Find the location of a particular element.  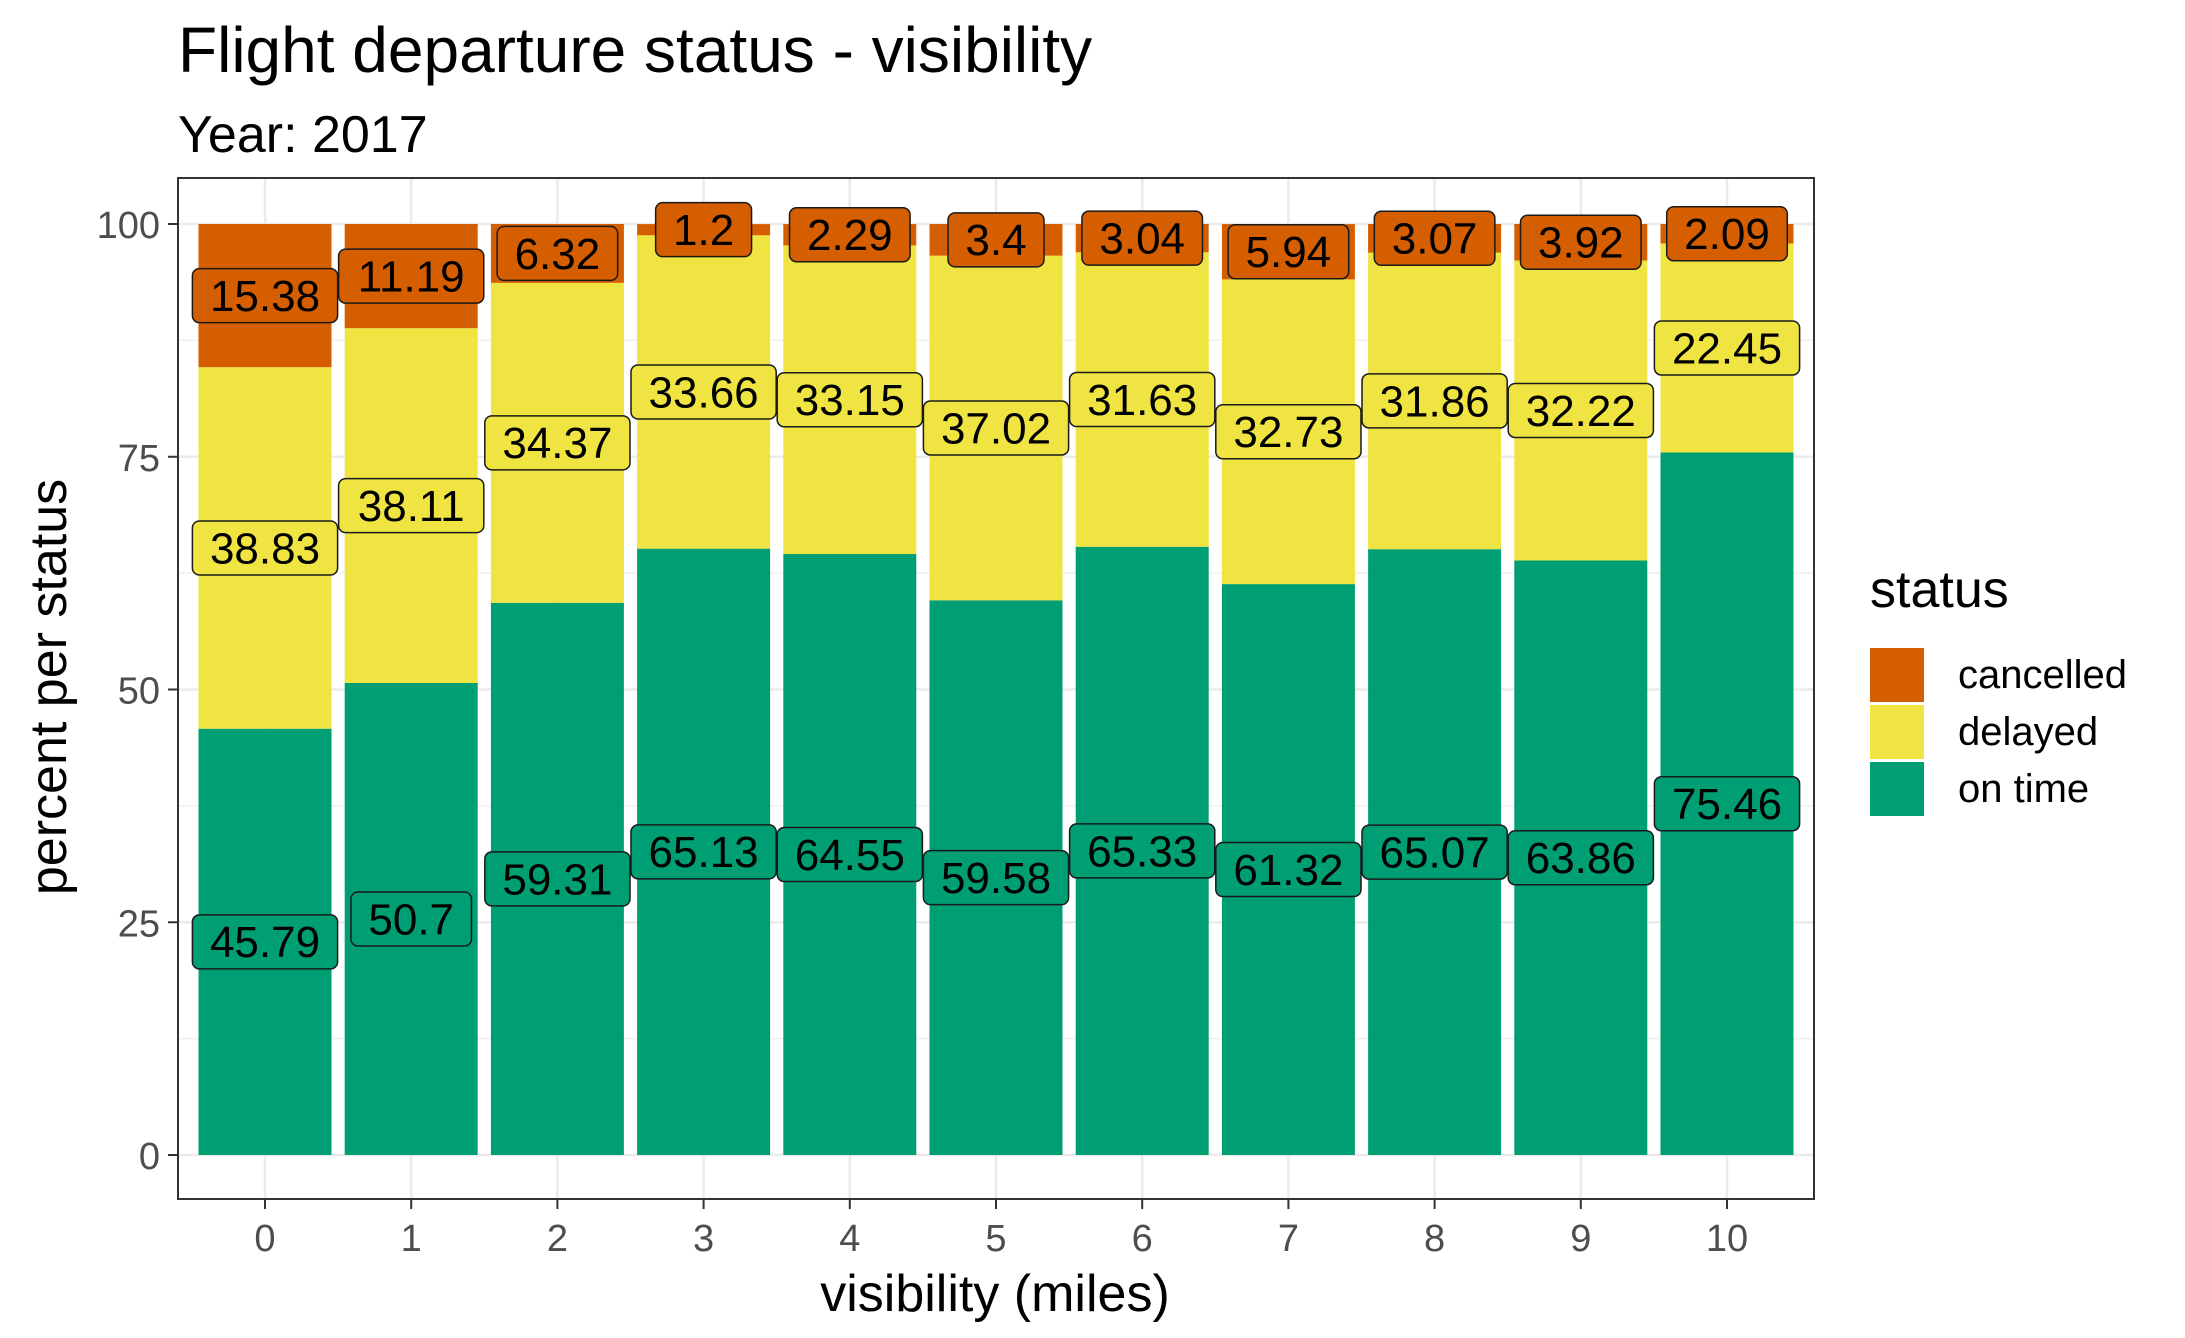

x-tick-label: 2 is located at coordinates (557, 1239).